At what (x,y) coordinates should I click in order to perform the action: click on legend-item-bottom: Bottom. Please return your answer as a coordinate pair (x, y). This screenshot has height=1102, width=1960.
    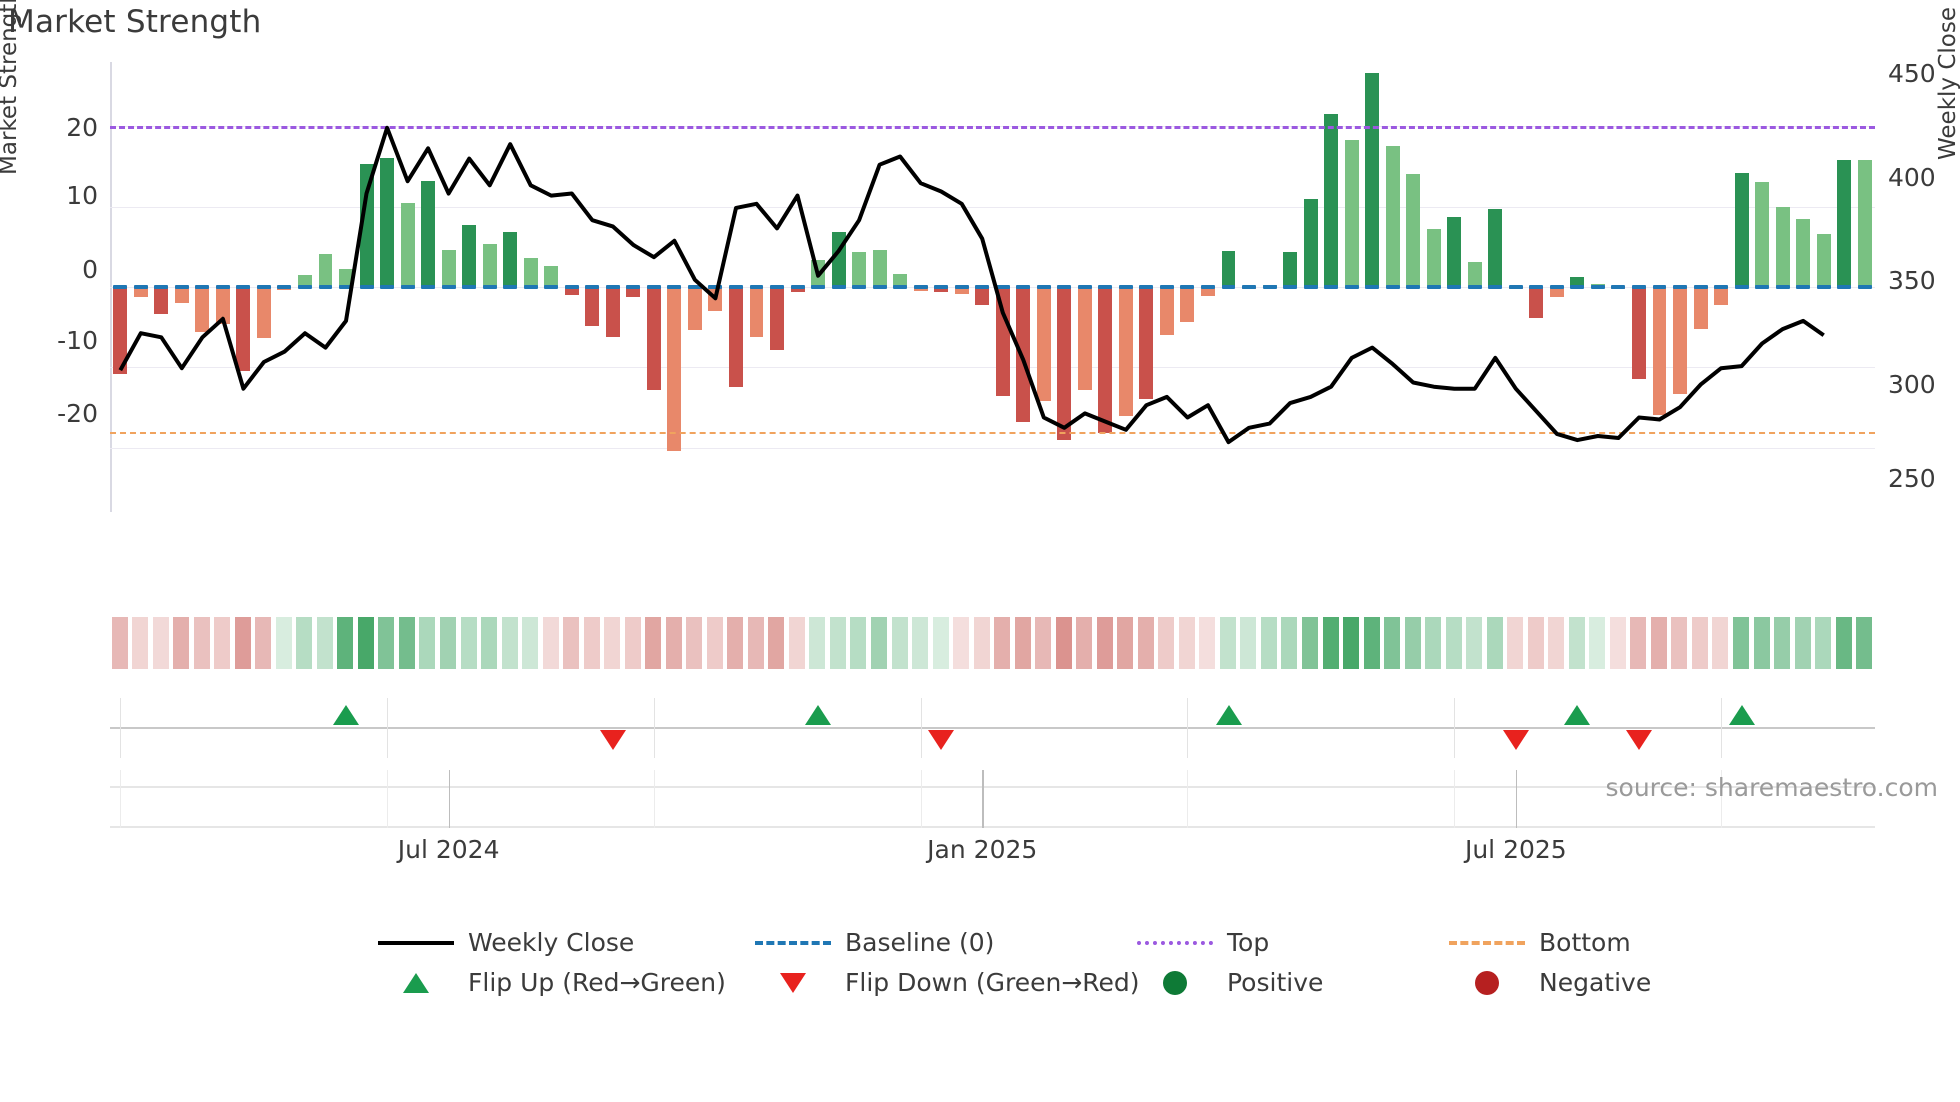
    Looking at the image, I should click on (1540, 942).